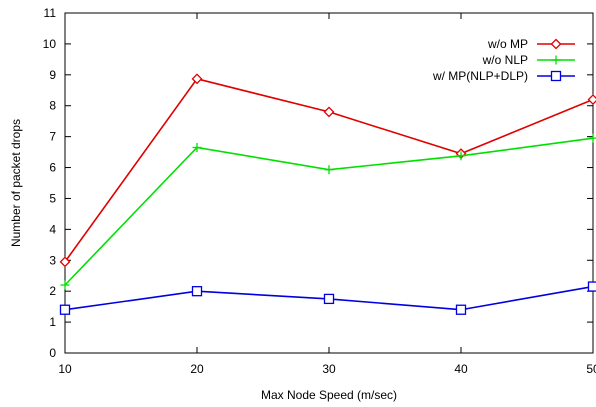 This screenshot has width=596, height=407. I want to click on legend: w/o MP w/o NLP w/ MP(NLP+DLP), so click(503, 60).